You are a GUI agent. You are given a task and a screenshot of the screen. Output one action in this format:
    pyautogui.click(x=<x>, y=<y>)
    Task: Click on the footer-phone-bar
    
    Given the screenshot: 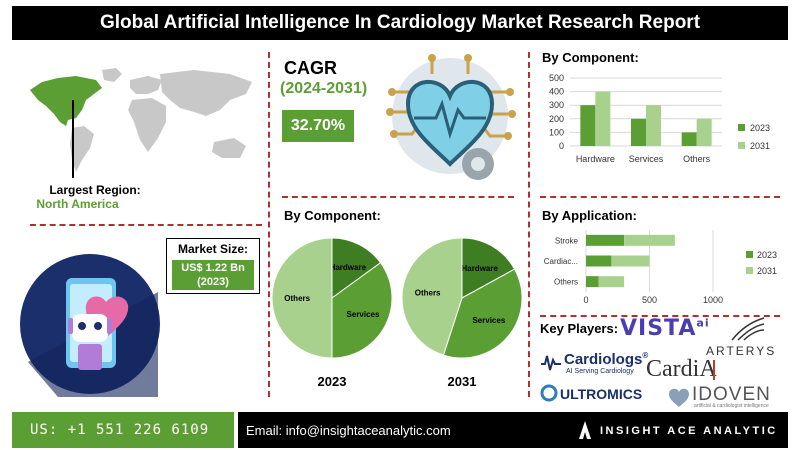 What is the action you would take?
    pyautogui.click(x=123, y=430)
    